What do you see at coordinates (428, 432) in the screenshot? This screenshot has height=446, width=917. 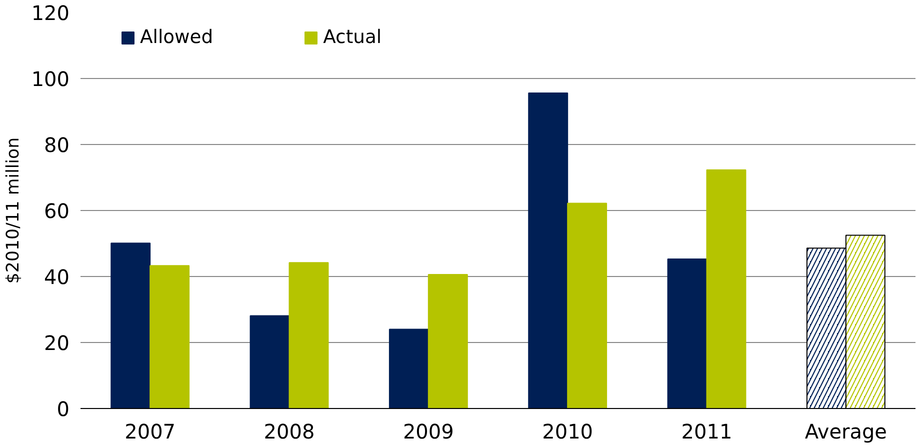 I see `x-tick-label: 2009` at bounding box center [428, 432].